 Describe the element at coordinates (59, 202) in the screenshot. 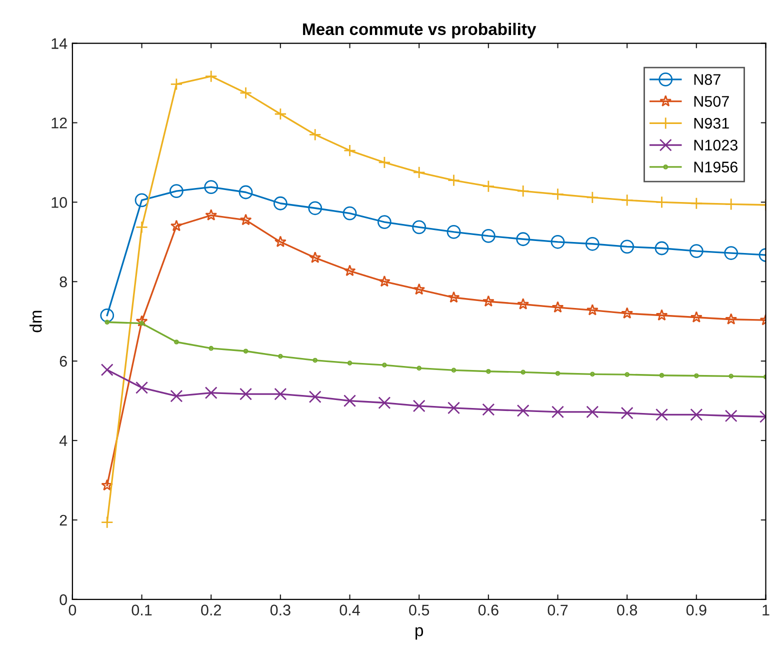

I see `y-tick-label: 10` at that location.